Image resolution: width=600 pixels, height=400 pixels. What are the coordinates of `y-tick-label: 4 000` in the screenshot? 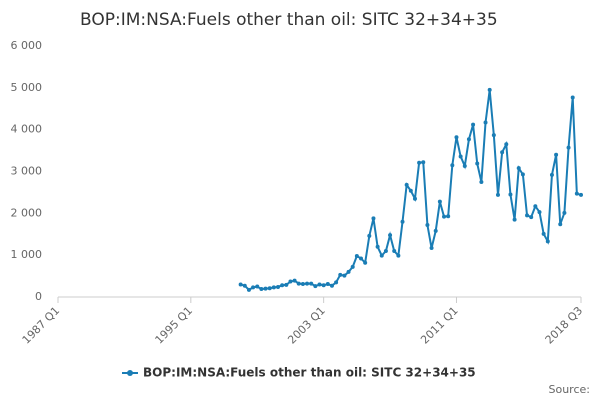 It's located at (27, 129).